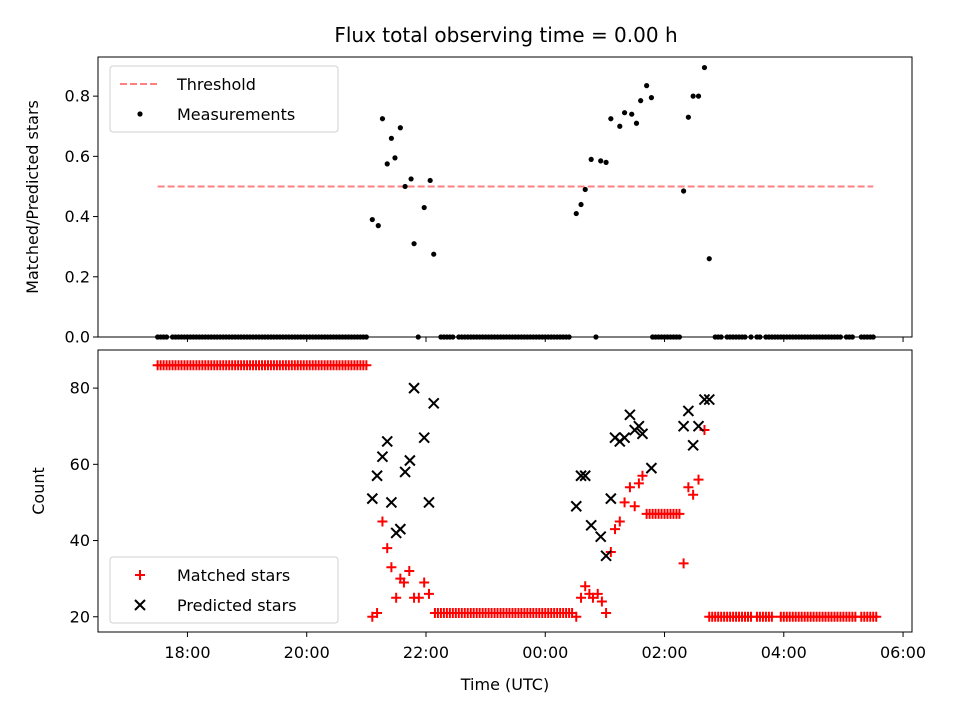  I want to click on y-tick-label: 0.6, so click(77, 156).